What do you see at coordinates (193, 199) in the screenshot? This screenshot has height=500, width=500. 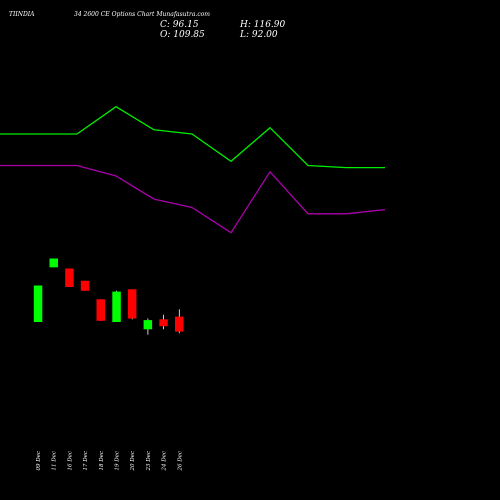 I see `lower-indicator-line` at bounding box center [193, 199].